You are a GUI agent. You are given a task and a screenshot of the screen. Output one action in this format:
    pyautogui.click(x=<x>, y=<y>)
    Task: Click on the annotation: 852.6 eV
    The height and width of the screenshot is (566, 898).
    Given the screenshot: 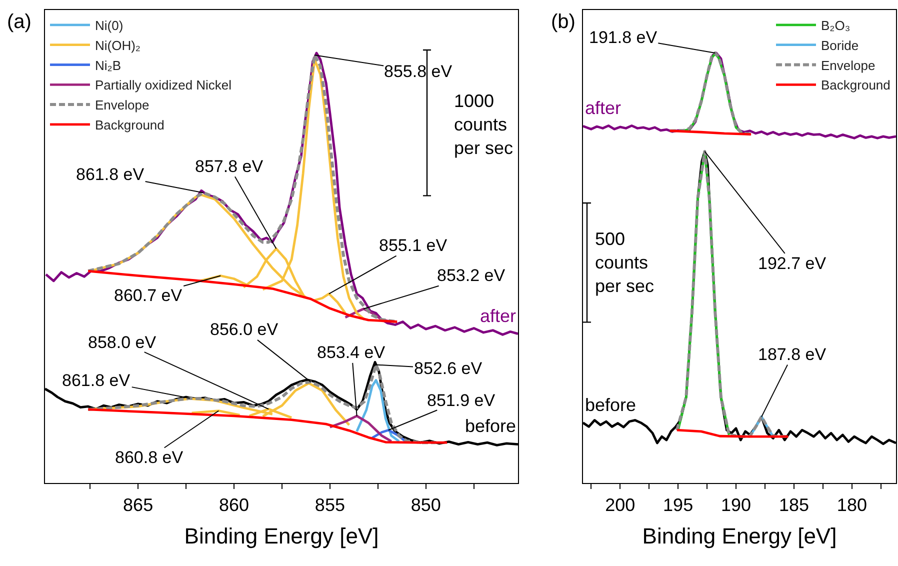 What is the action you would take?
    pyautogui.click(x=448, y=368)
    